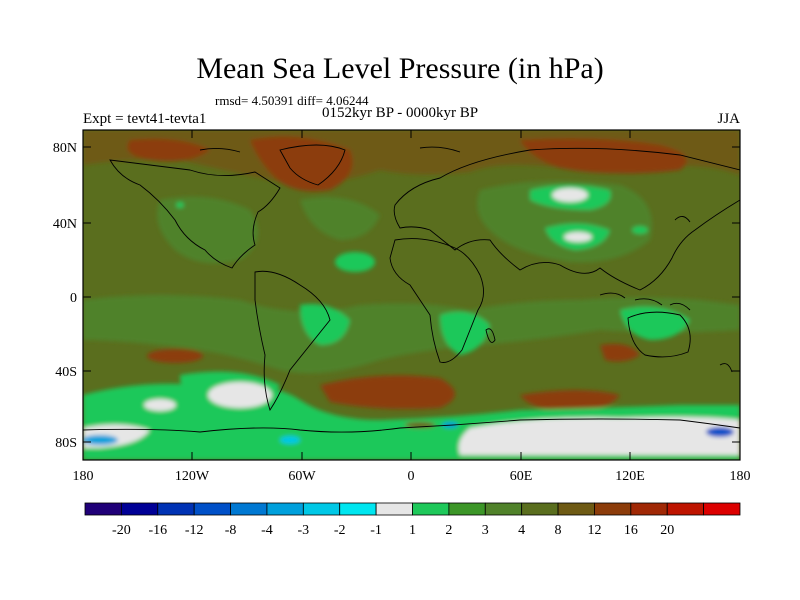  Describe the element at coordinates (168, 150) in the screenshot. I see `nw-arctic-anomaly` at that location.